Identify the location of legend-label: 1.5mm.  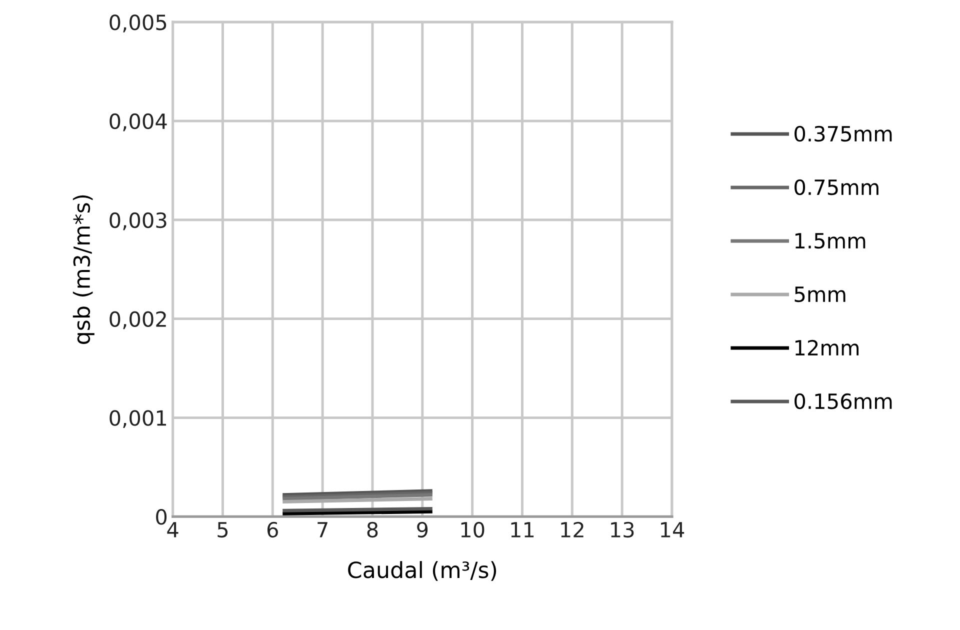
(830, 241).